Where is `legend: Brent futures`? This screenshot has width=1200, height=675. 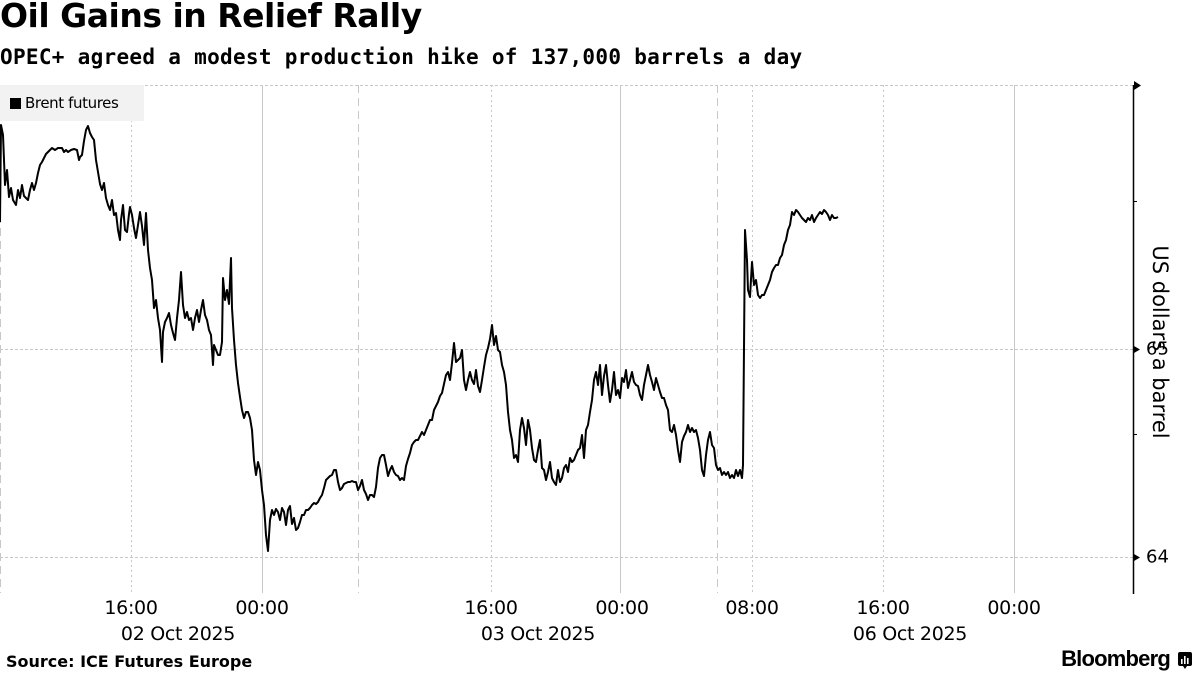 legend: Brent futures is located at coordinates (72, 103).